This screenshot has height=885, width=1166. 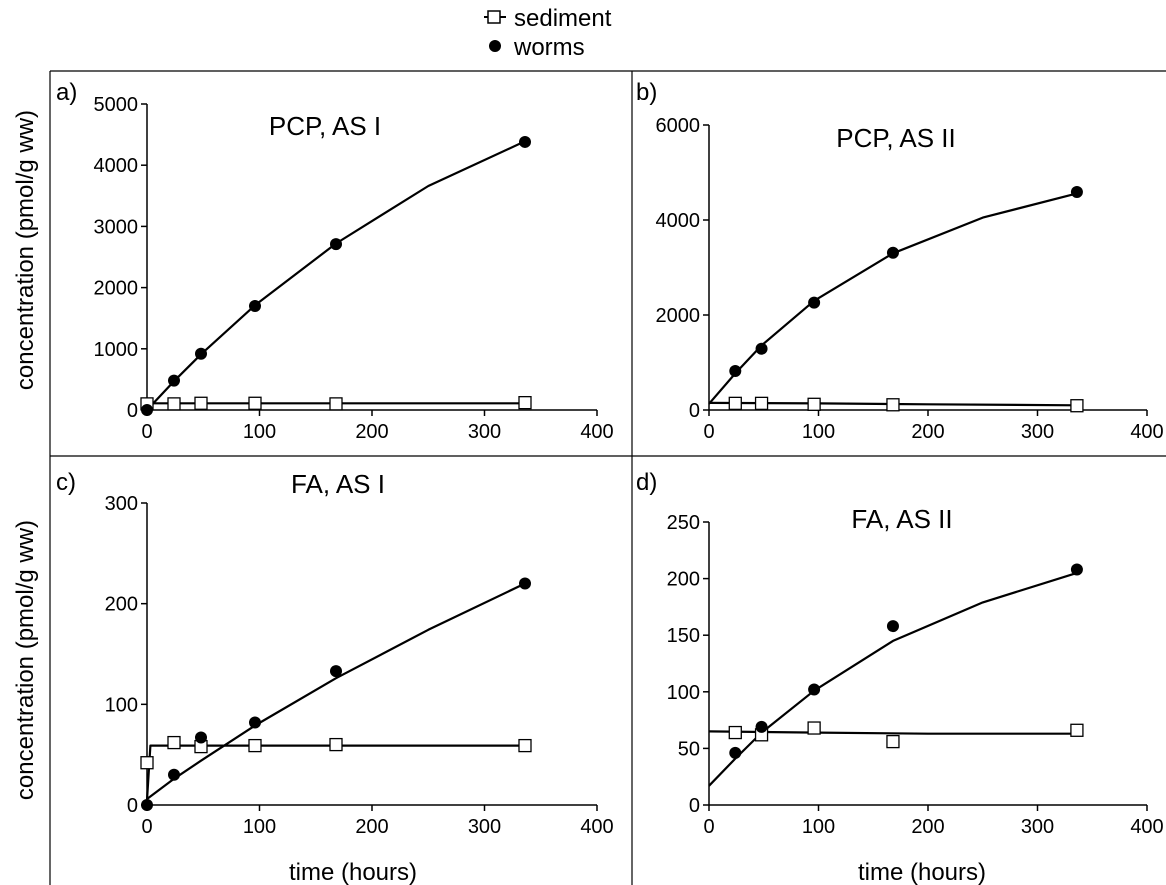 I want to click on sediment-fit-line, so click(x=335, y=772).